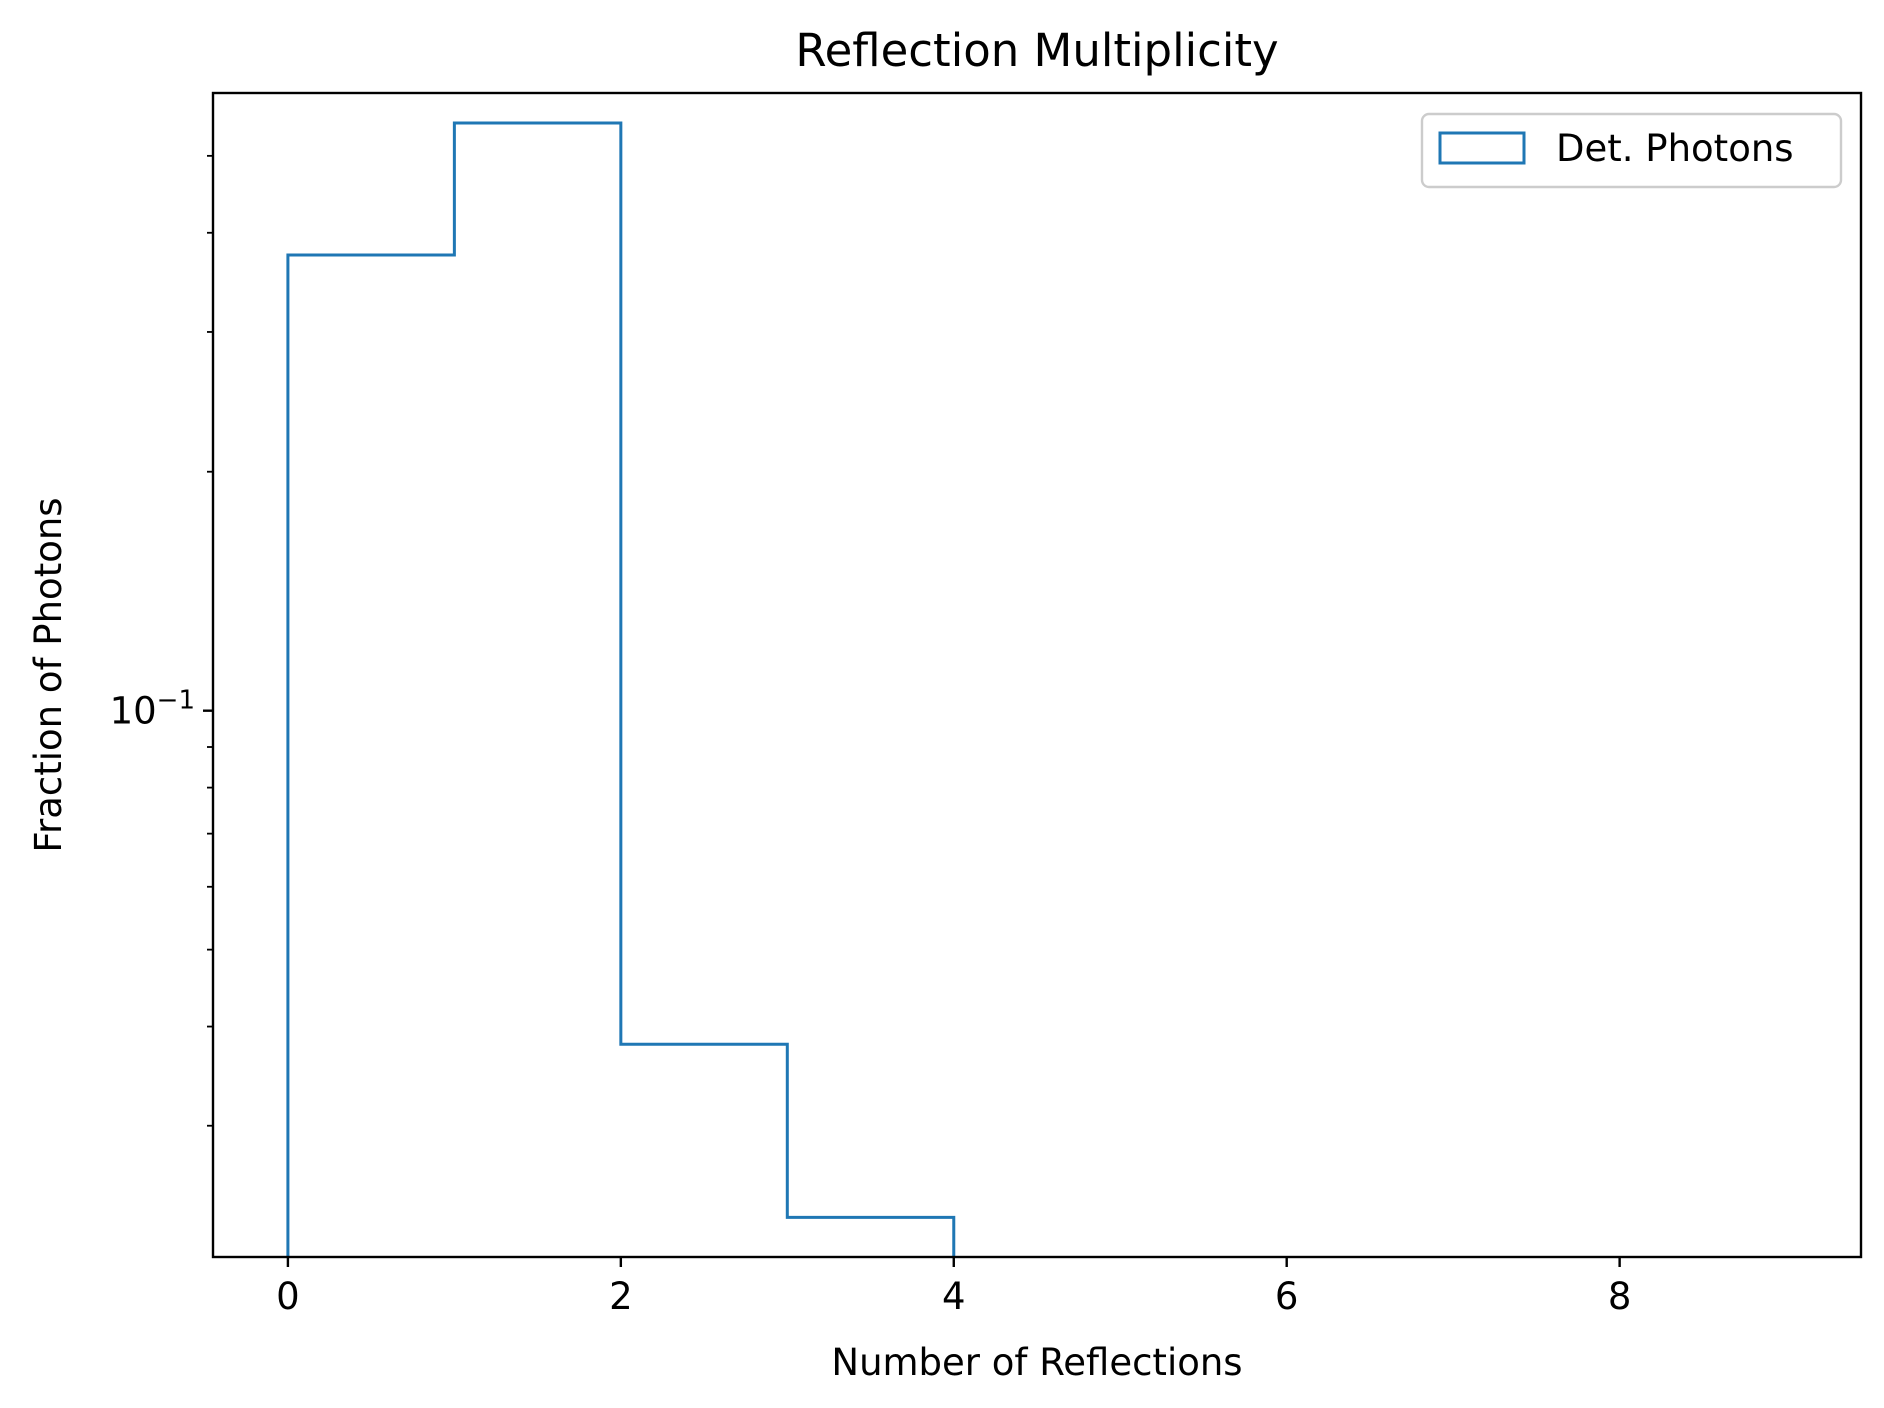  I want to click on x-axis-ticks: 0 2 4 6 8, so click(953, 1287).